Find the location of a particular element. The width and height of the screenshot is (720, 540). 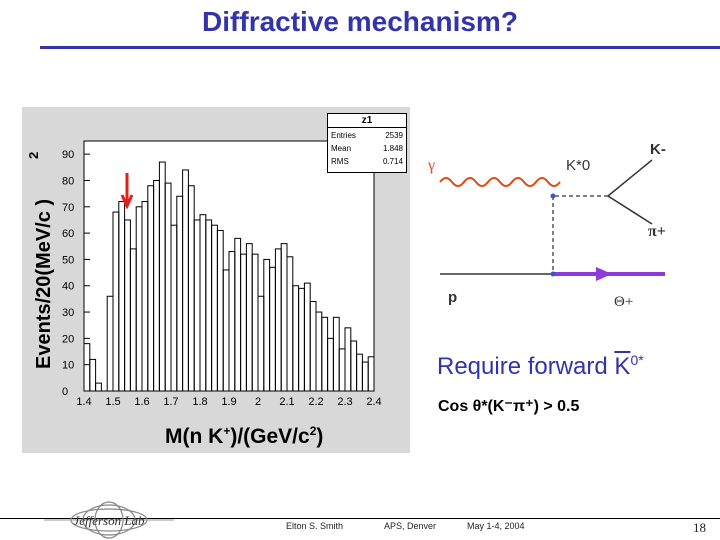

y-tick-label: 0 is located at coordinates (65, 392).